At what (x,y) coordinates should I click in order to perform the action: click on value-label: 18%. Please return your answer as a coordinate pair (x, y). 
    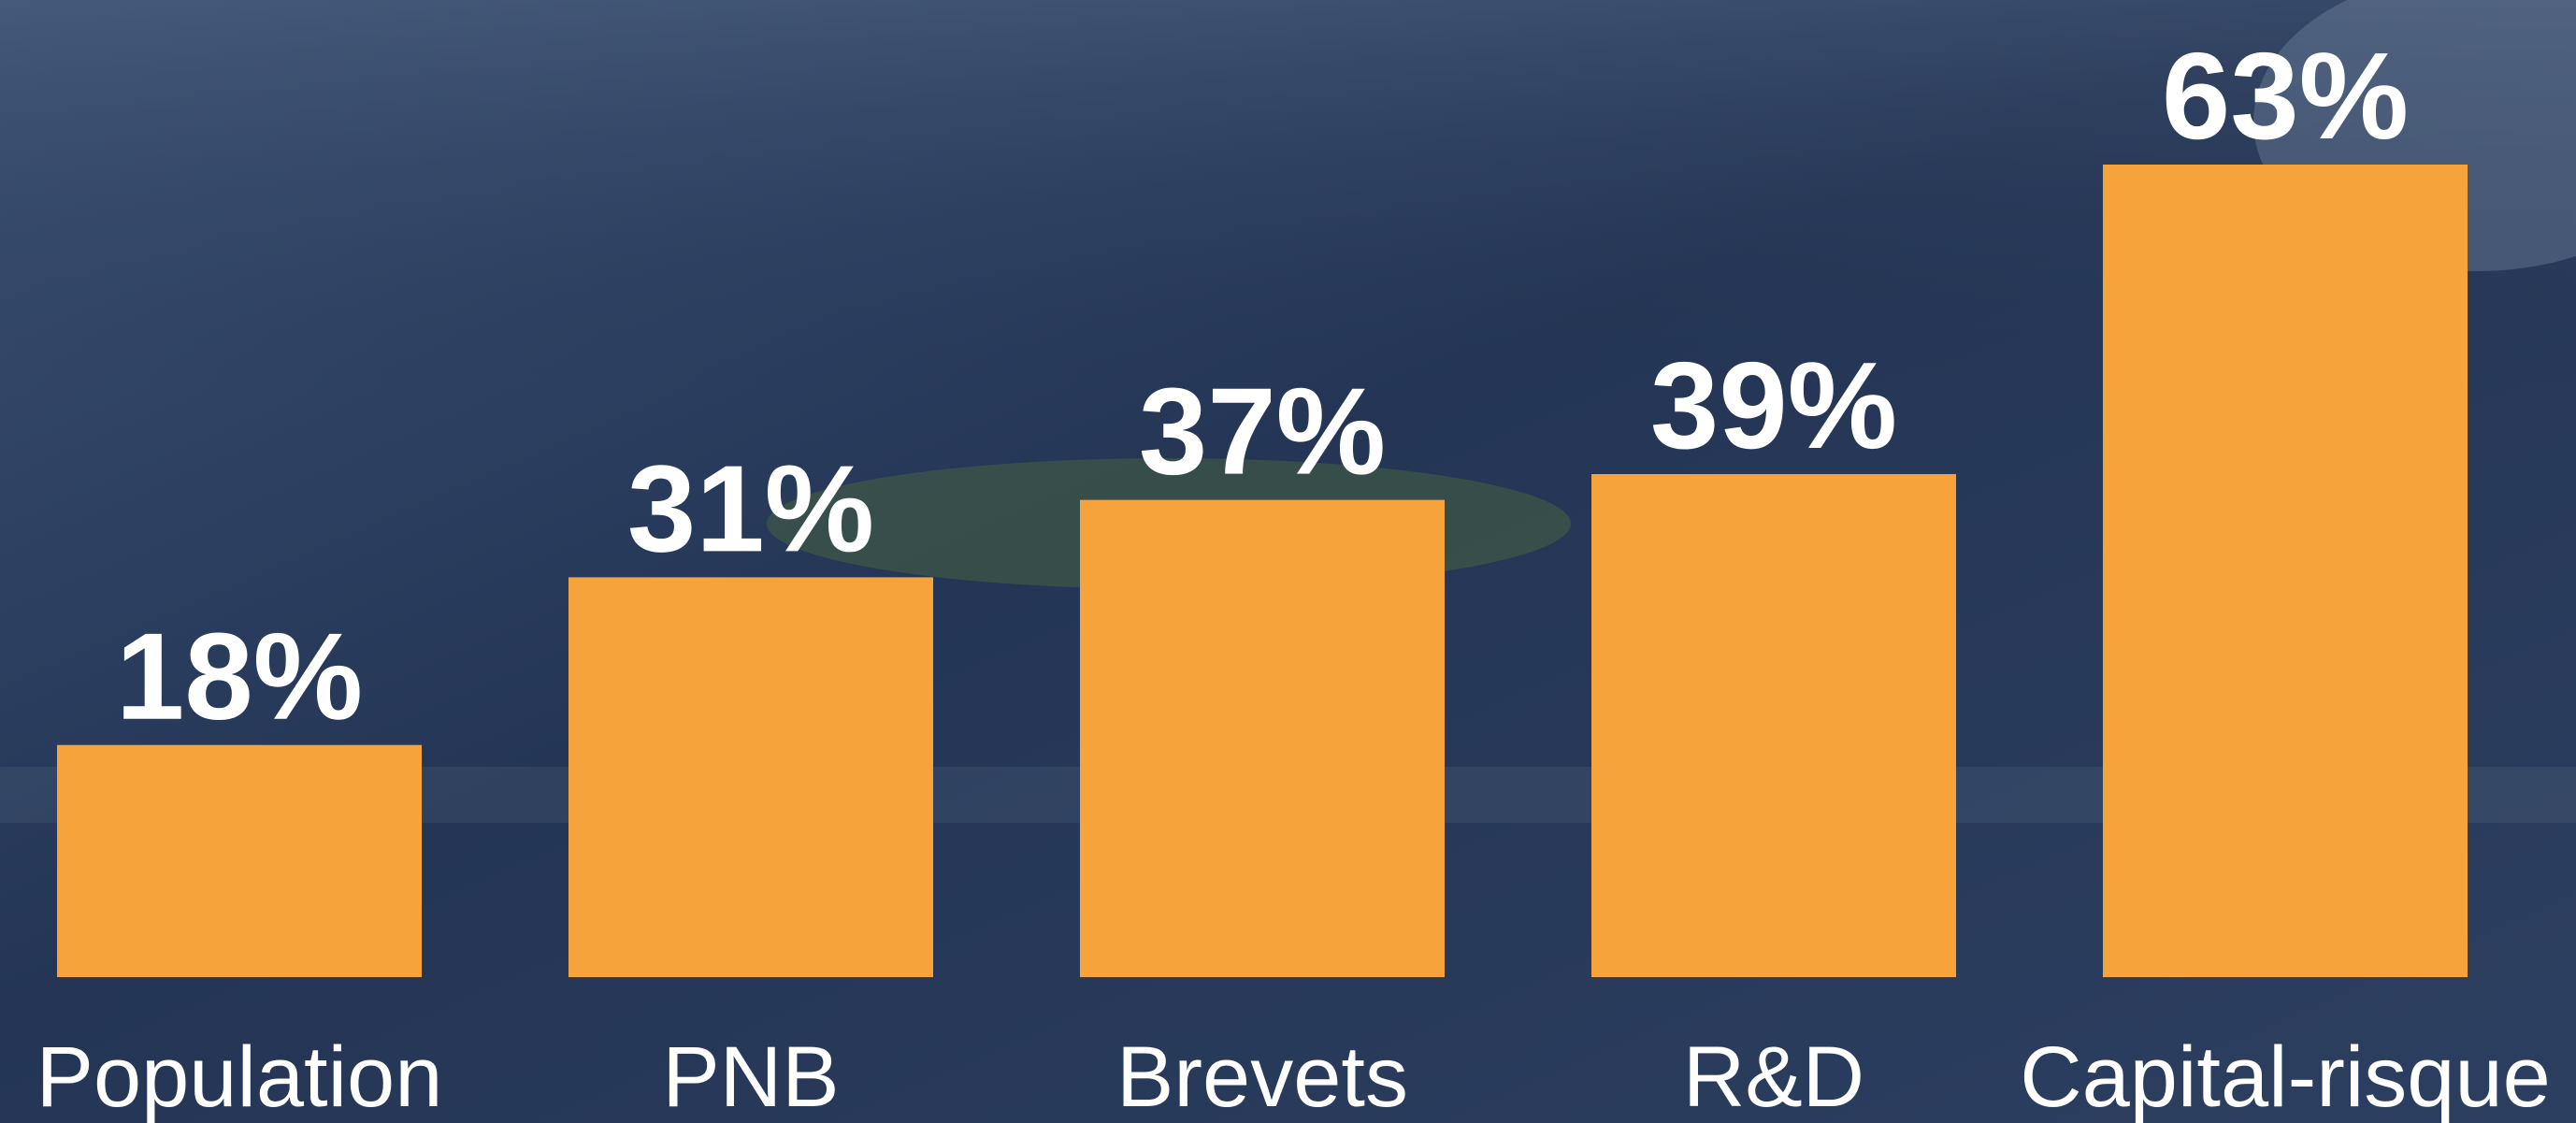
    Looking at the image, I should click on (240, 676).